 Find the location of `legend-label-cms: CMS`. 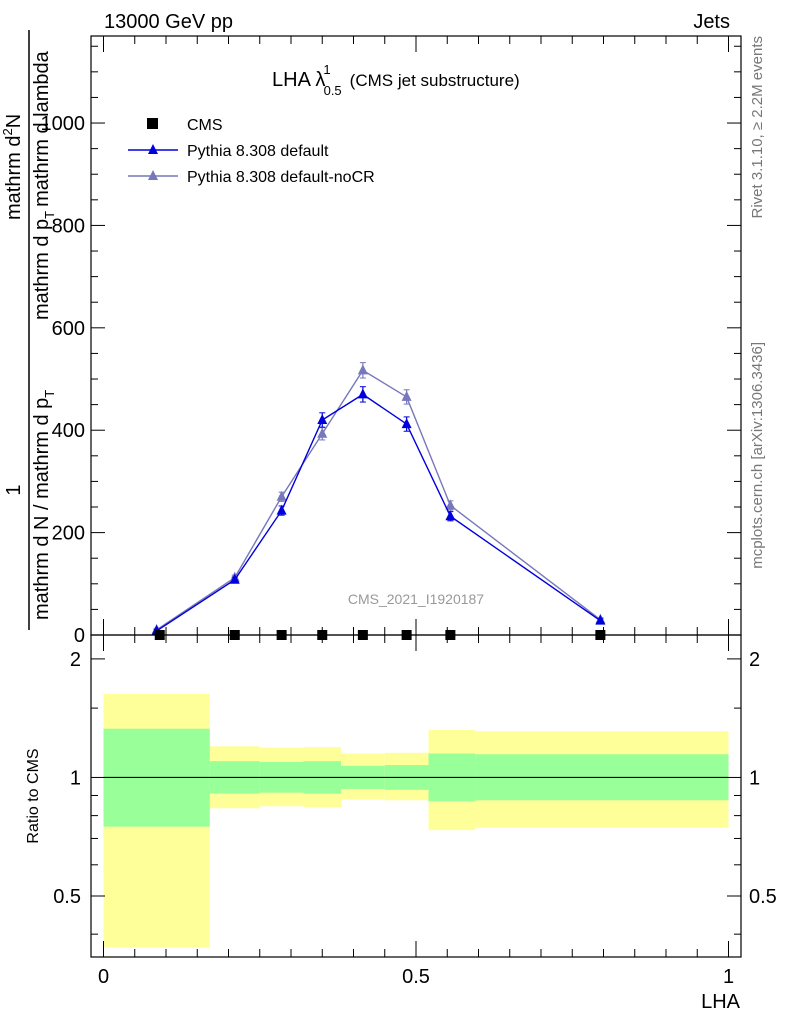

legend-label-cms: CMS is located at coordinates (205, 125).